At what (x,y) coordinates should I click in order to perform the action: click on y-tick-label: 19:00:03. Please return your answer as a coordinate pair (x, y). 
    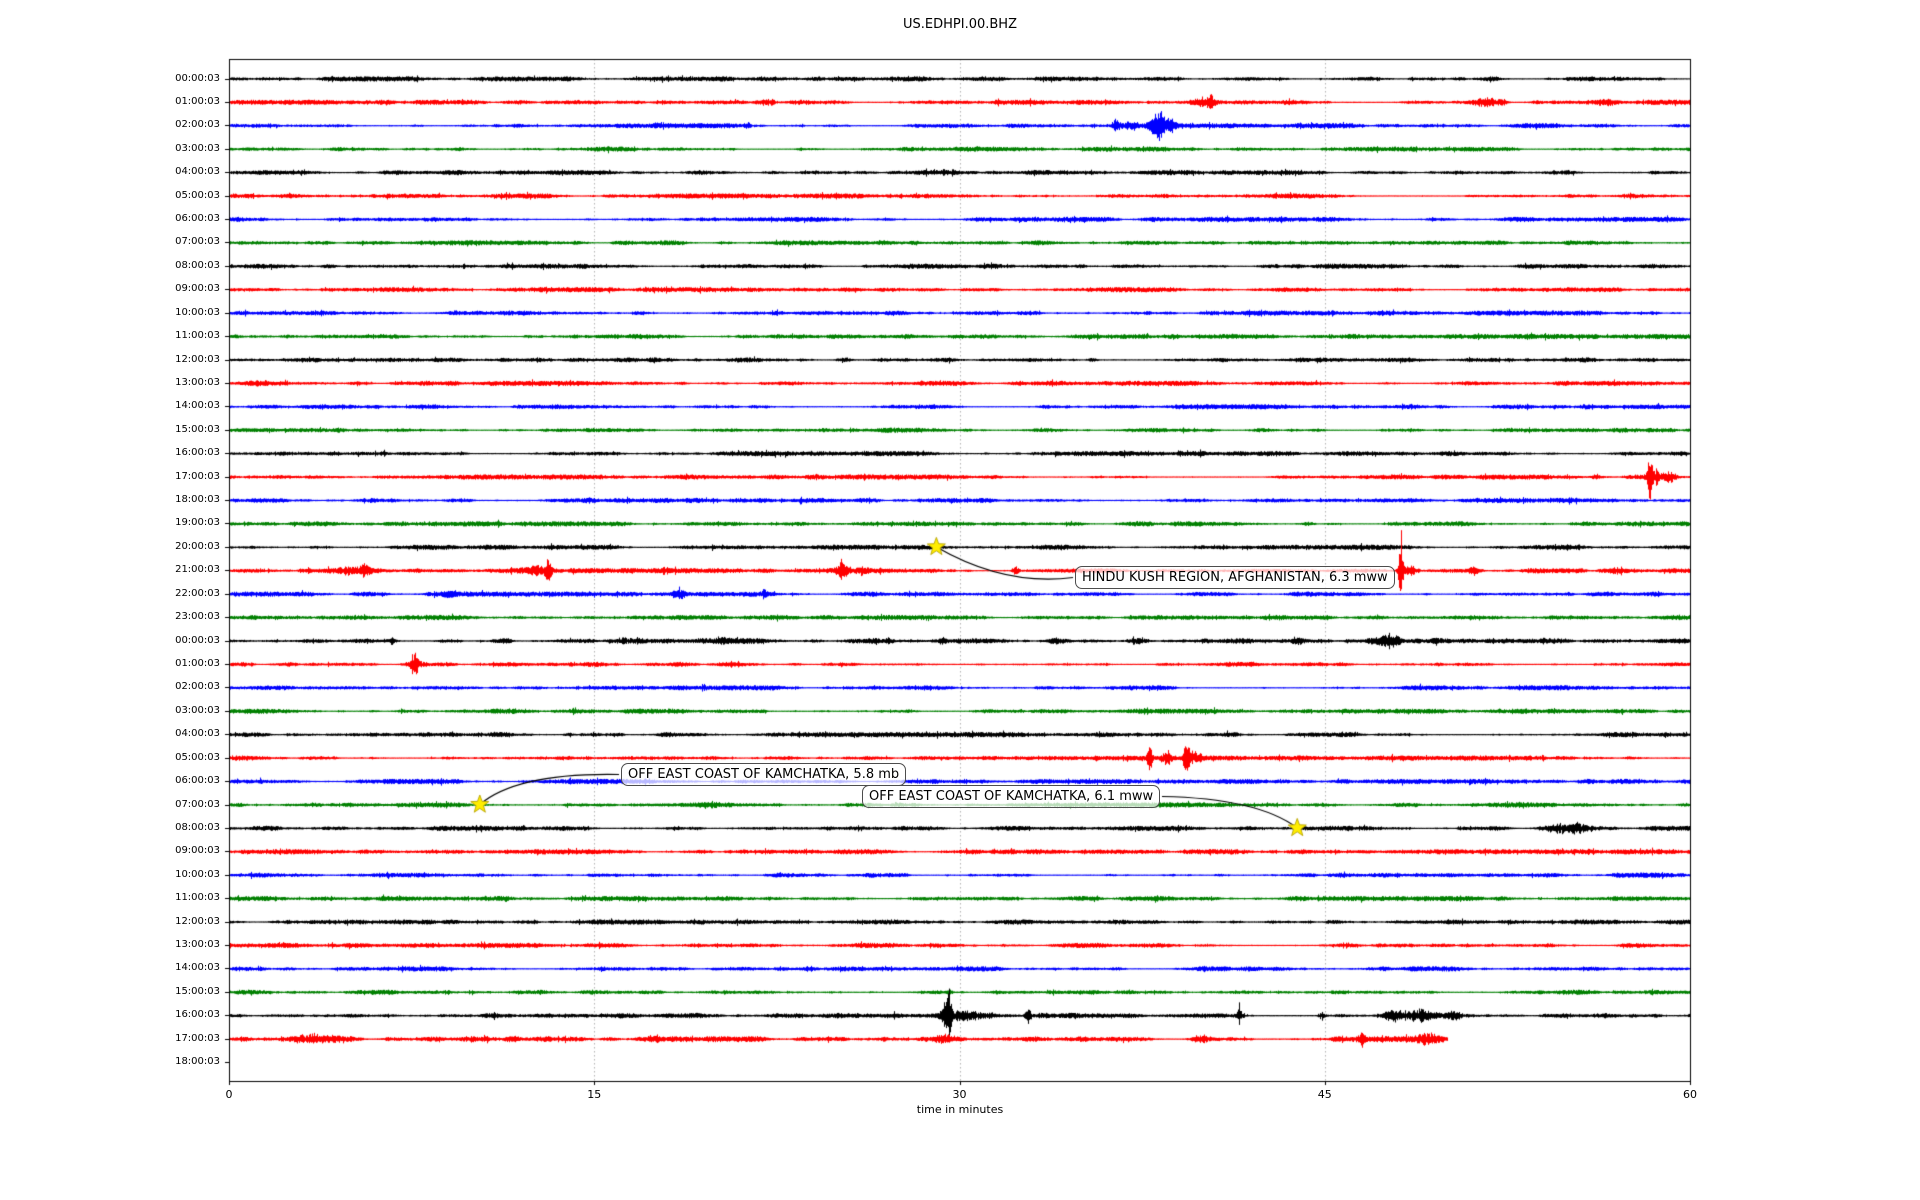
    Looking at the image, I should click on (197, 523).